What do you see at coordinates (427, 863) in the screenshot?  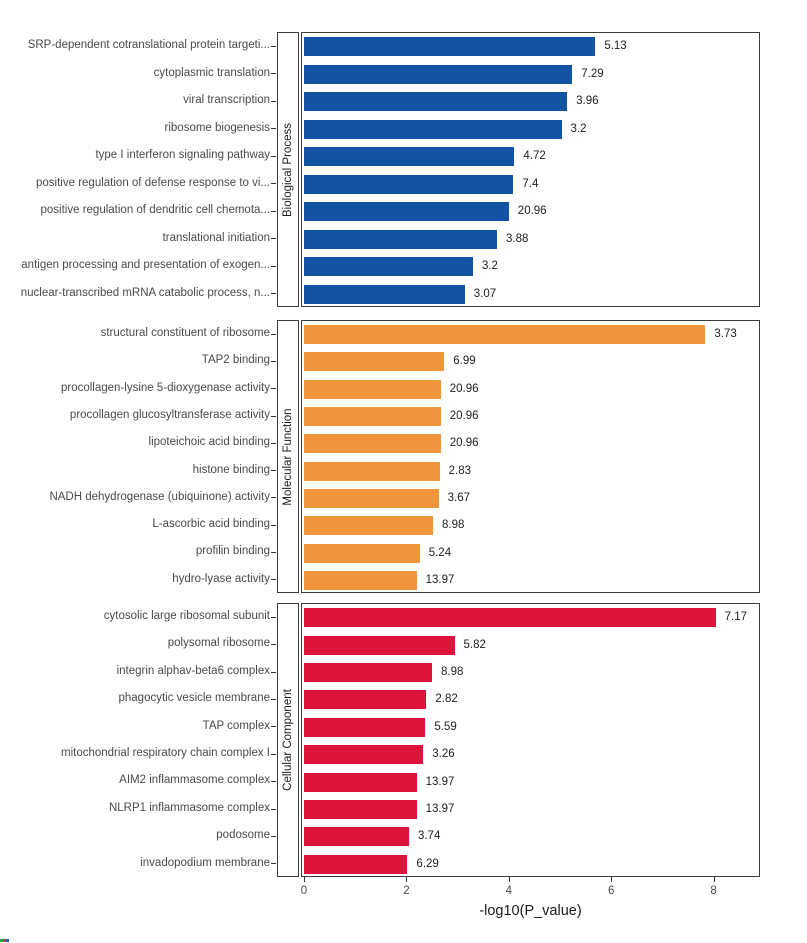 I see `bar-value-label: 6.29` at bounding box center [427, 863].